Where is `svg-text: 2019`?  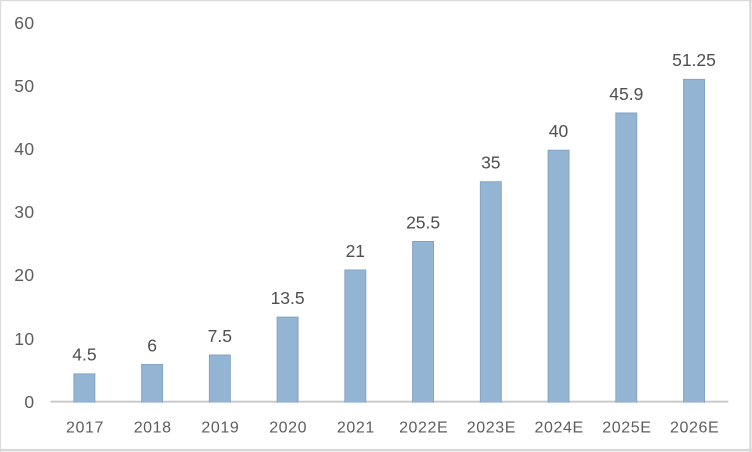
svg-text: 2019 is located at coordinates (220, 427).